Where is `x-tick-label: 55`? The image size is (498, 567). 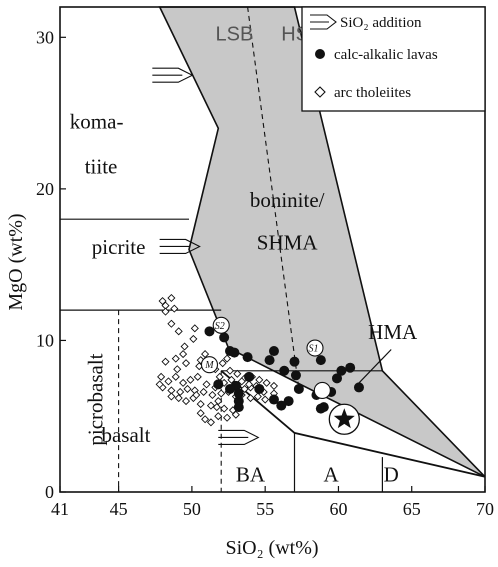
x-tick-label: 55 is located at coordinates (265, 509).